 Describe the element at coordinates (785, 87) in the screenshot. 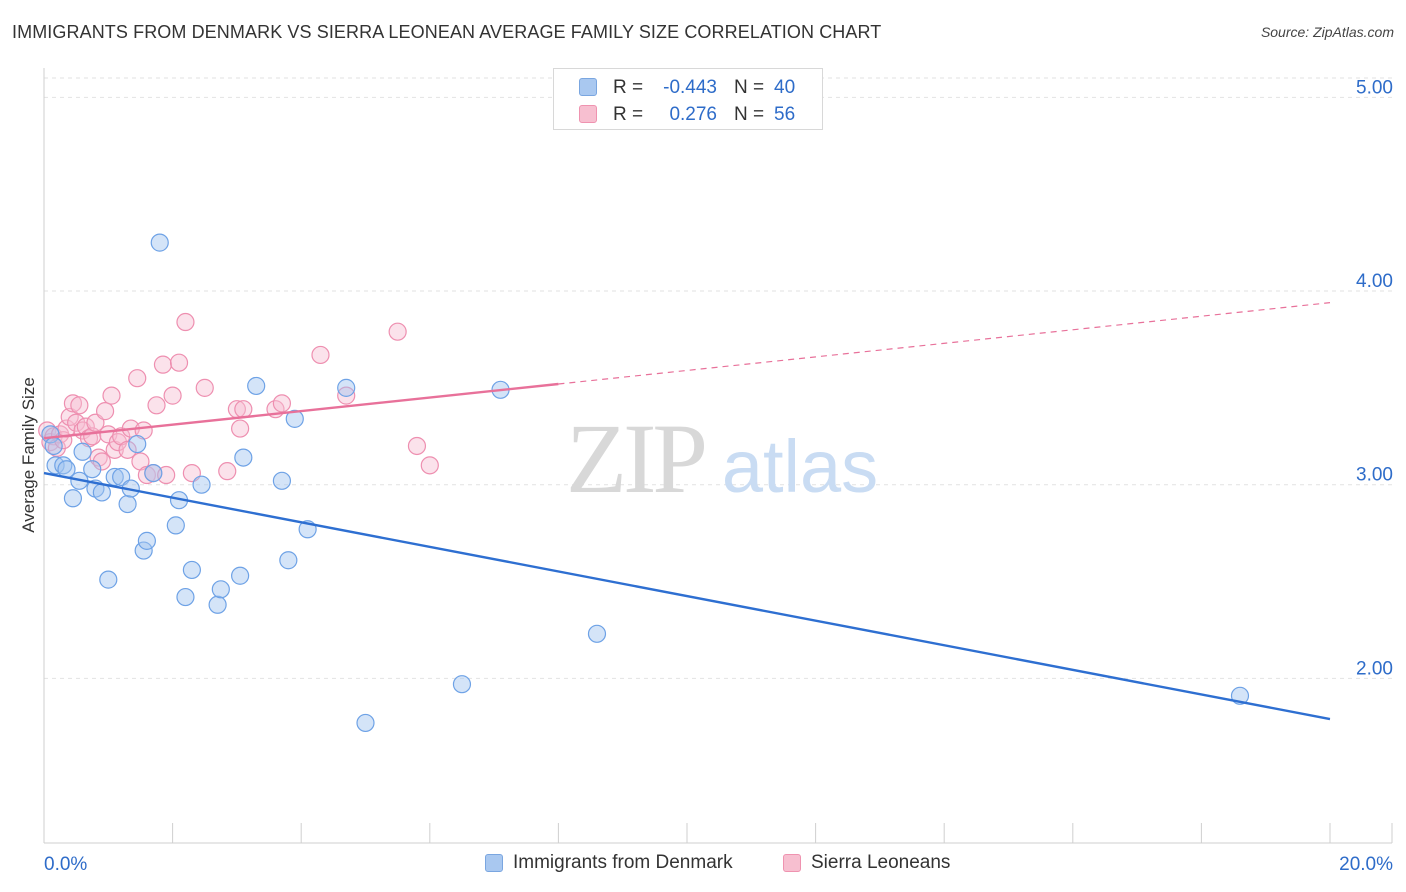

I see `n-value: 40` at that location.